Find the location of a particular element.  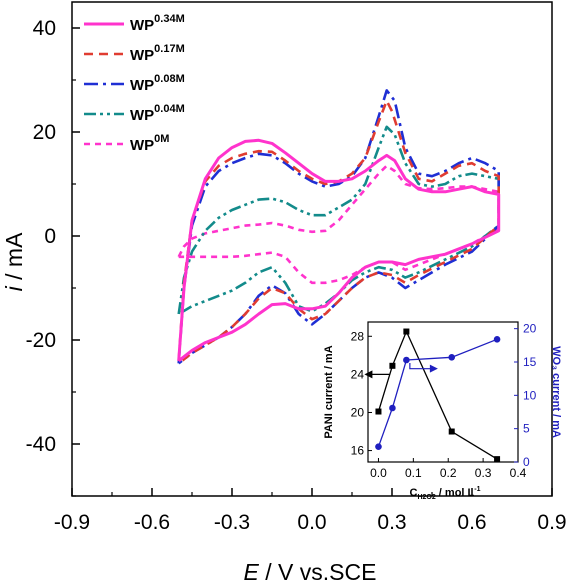

inset-right-axis-title: WO₃ current / mA is located at coordinates (556, 392).